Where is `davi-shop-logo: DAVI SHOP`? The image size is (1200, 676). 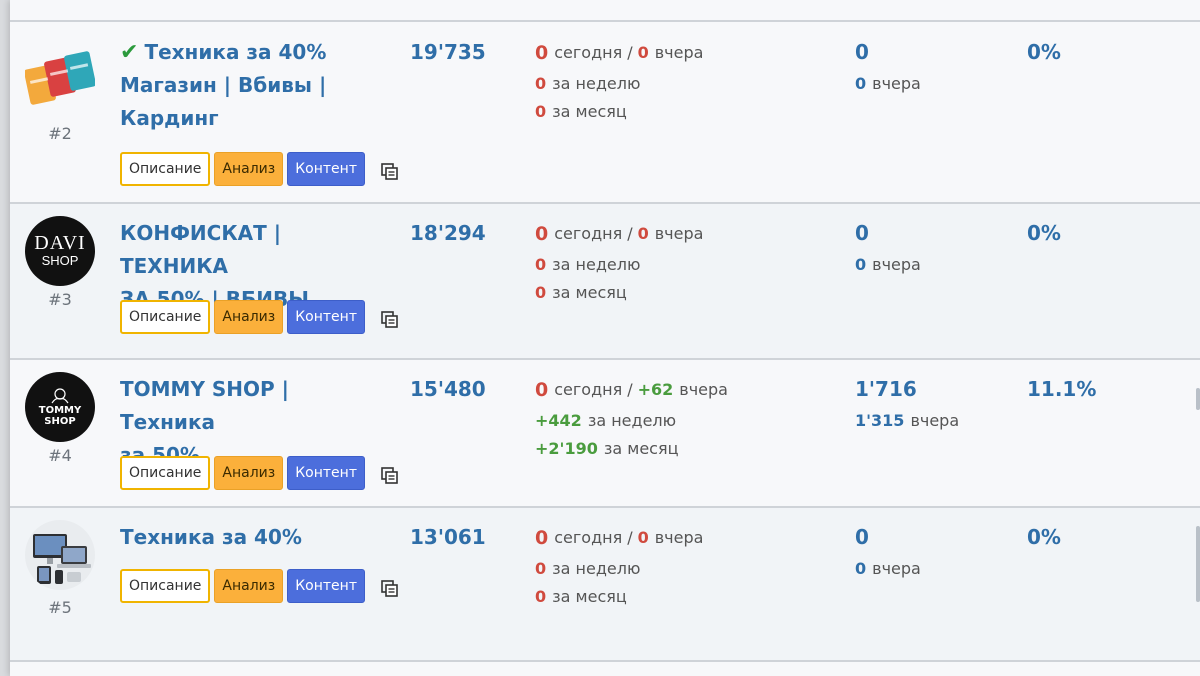 davi-shop-logo: DAVI SHOP is located at coordinates (60, 251).